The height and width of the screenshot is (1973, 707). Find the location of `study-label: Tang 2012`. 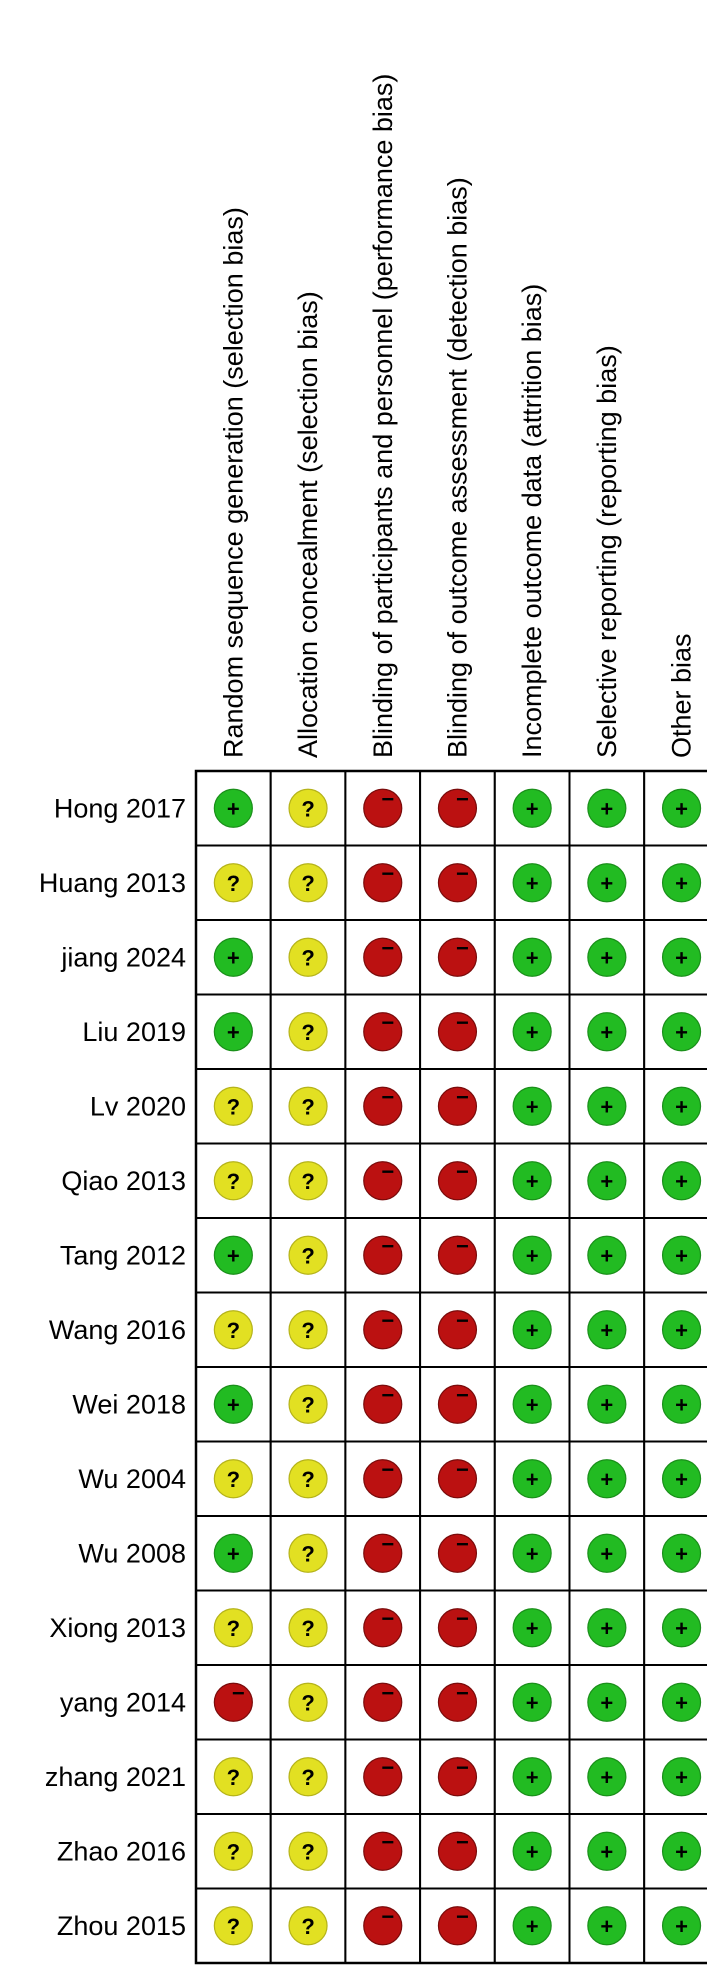

study-label: Tang 2012 is located at coordinates (123, 1255).